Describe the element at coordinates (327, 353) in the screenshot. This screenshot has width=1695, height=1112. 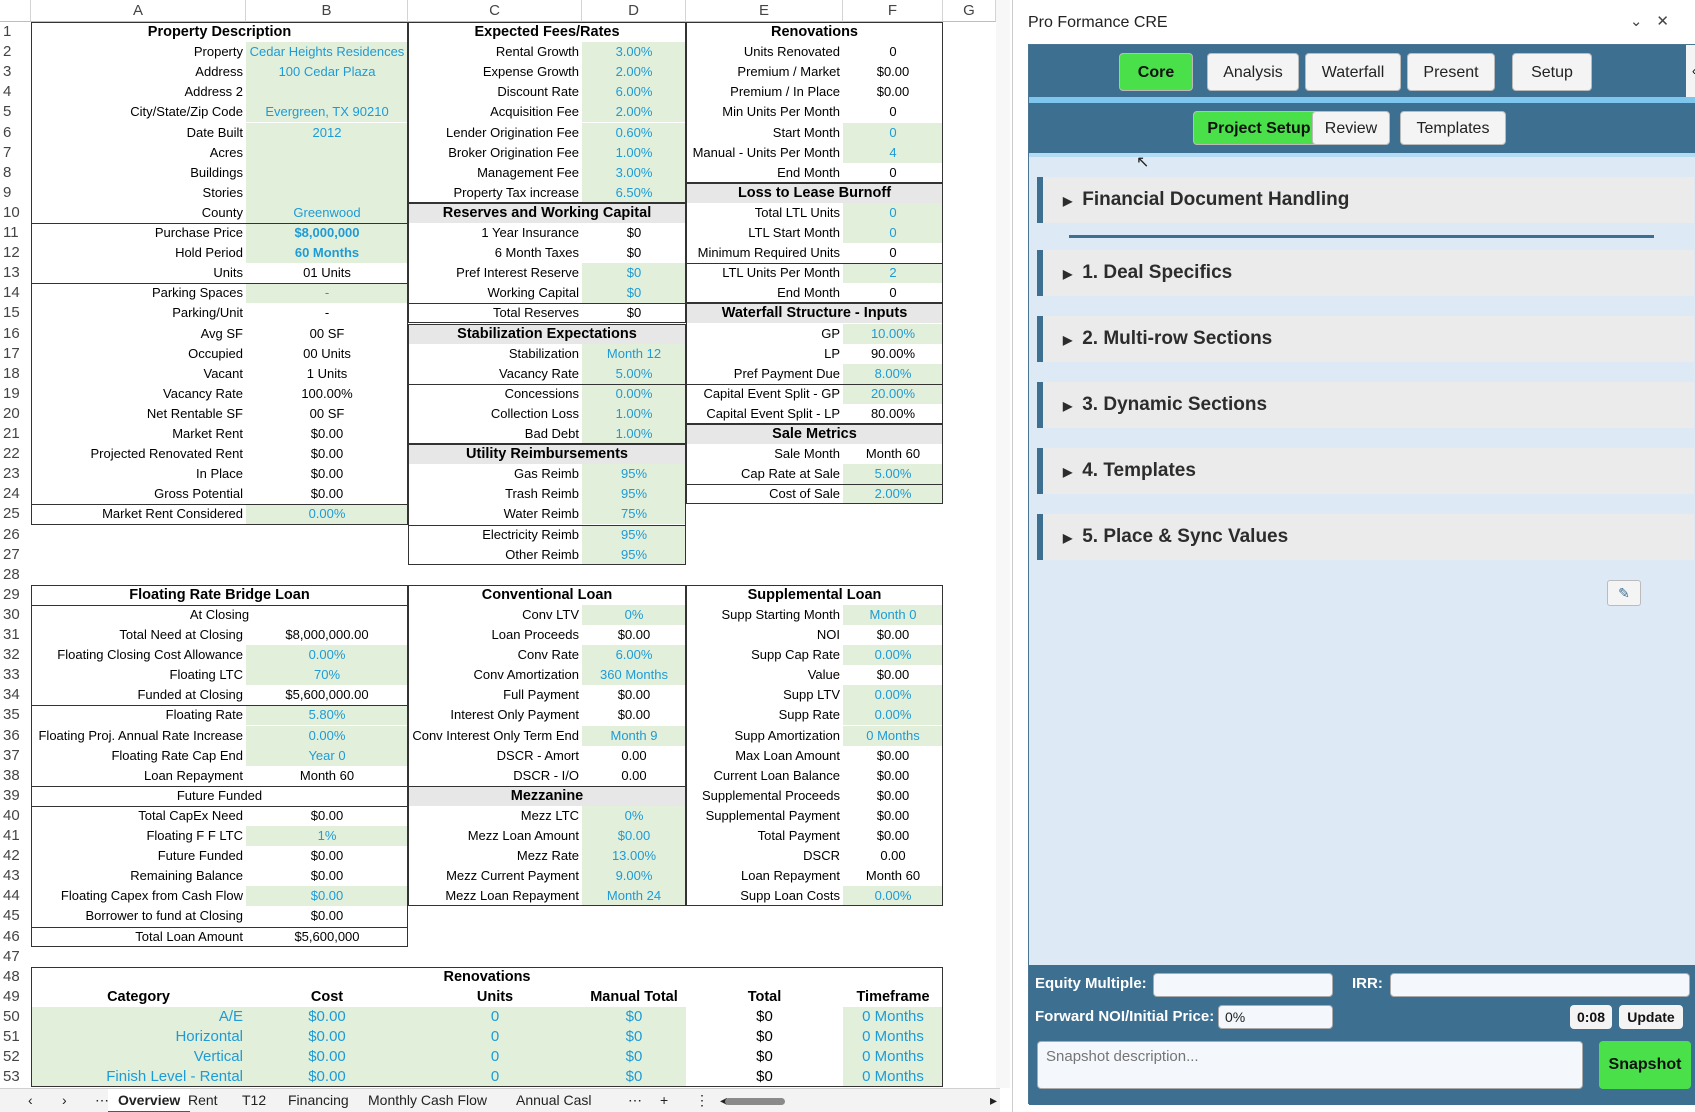
I see `property-value: 00 Units` at that location.